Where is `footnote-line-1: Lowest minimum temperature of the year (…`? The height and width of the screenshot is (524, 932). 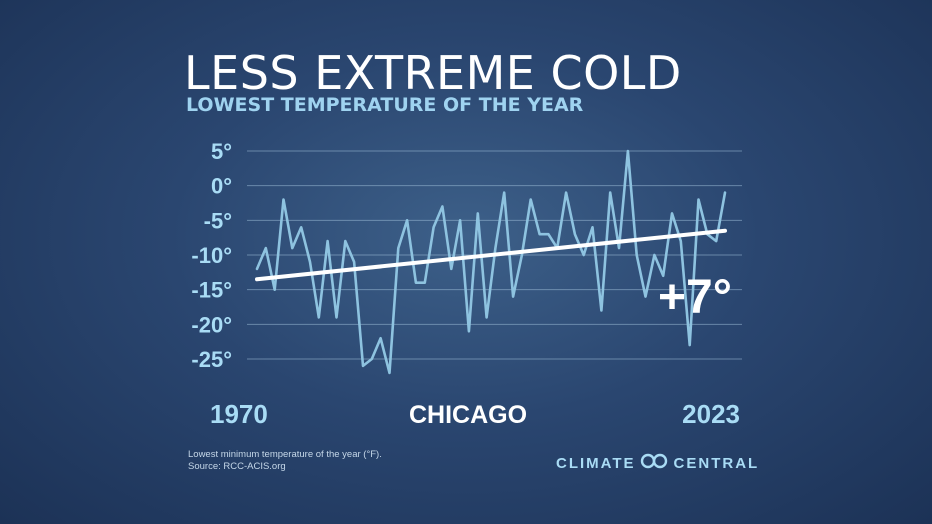
footnote-line-1: Lowest minimum temperature of the year (… is located at coordinates (285, 454).